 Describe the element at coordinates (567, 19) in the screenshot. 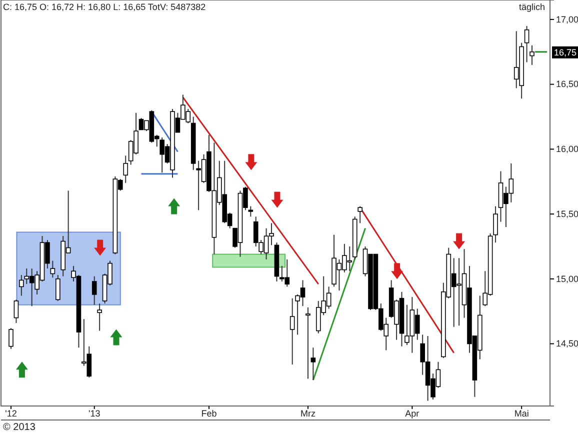

I see `y-tick-label: 17,00` at that location.